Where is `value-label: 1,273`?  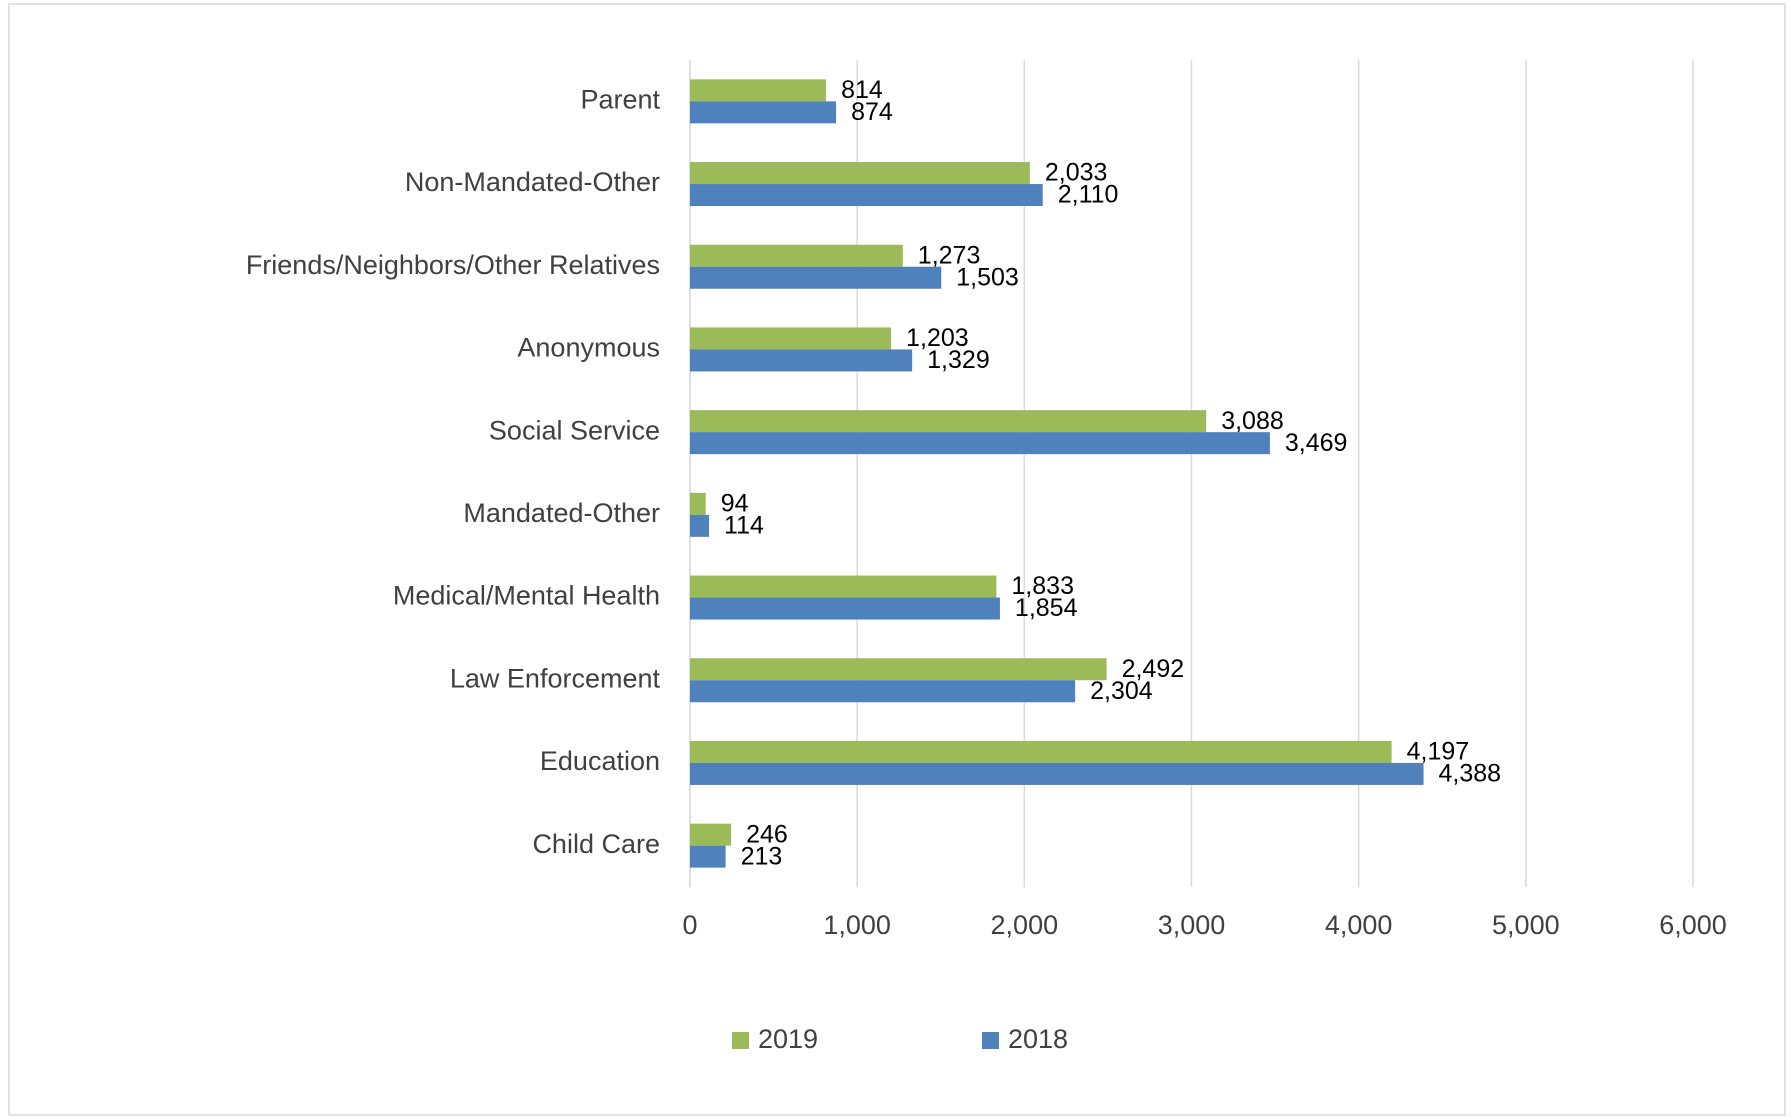 value-label: 1,273 is located at coordinates (949, 255).